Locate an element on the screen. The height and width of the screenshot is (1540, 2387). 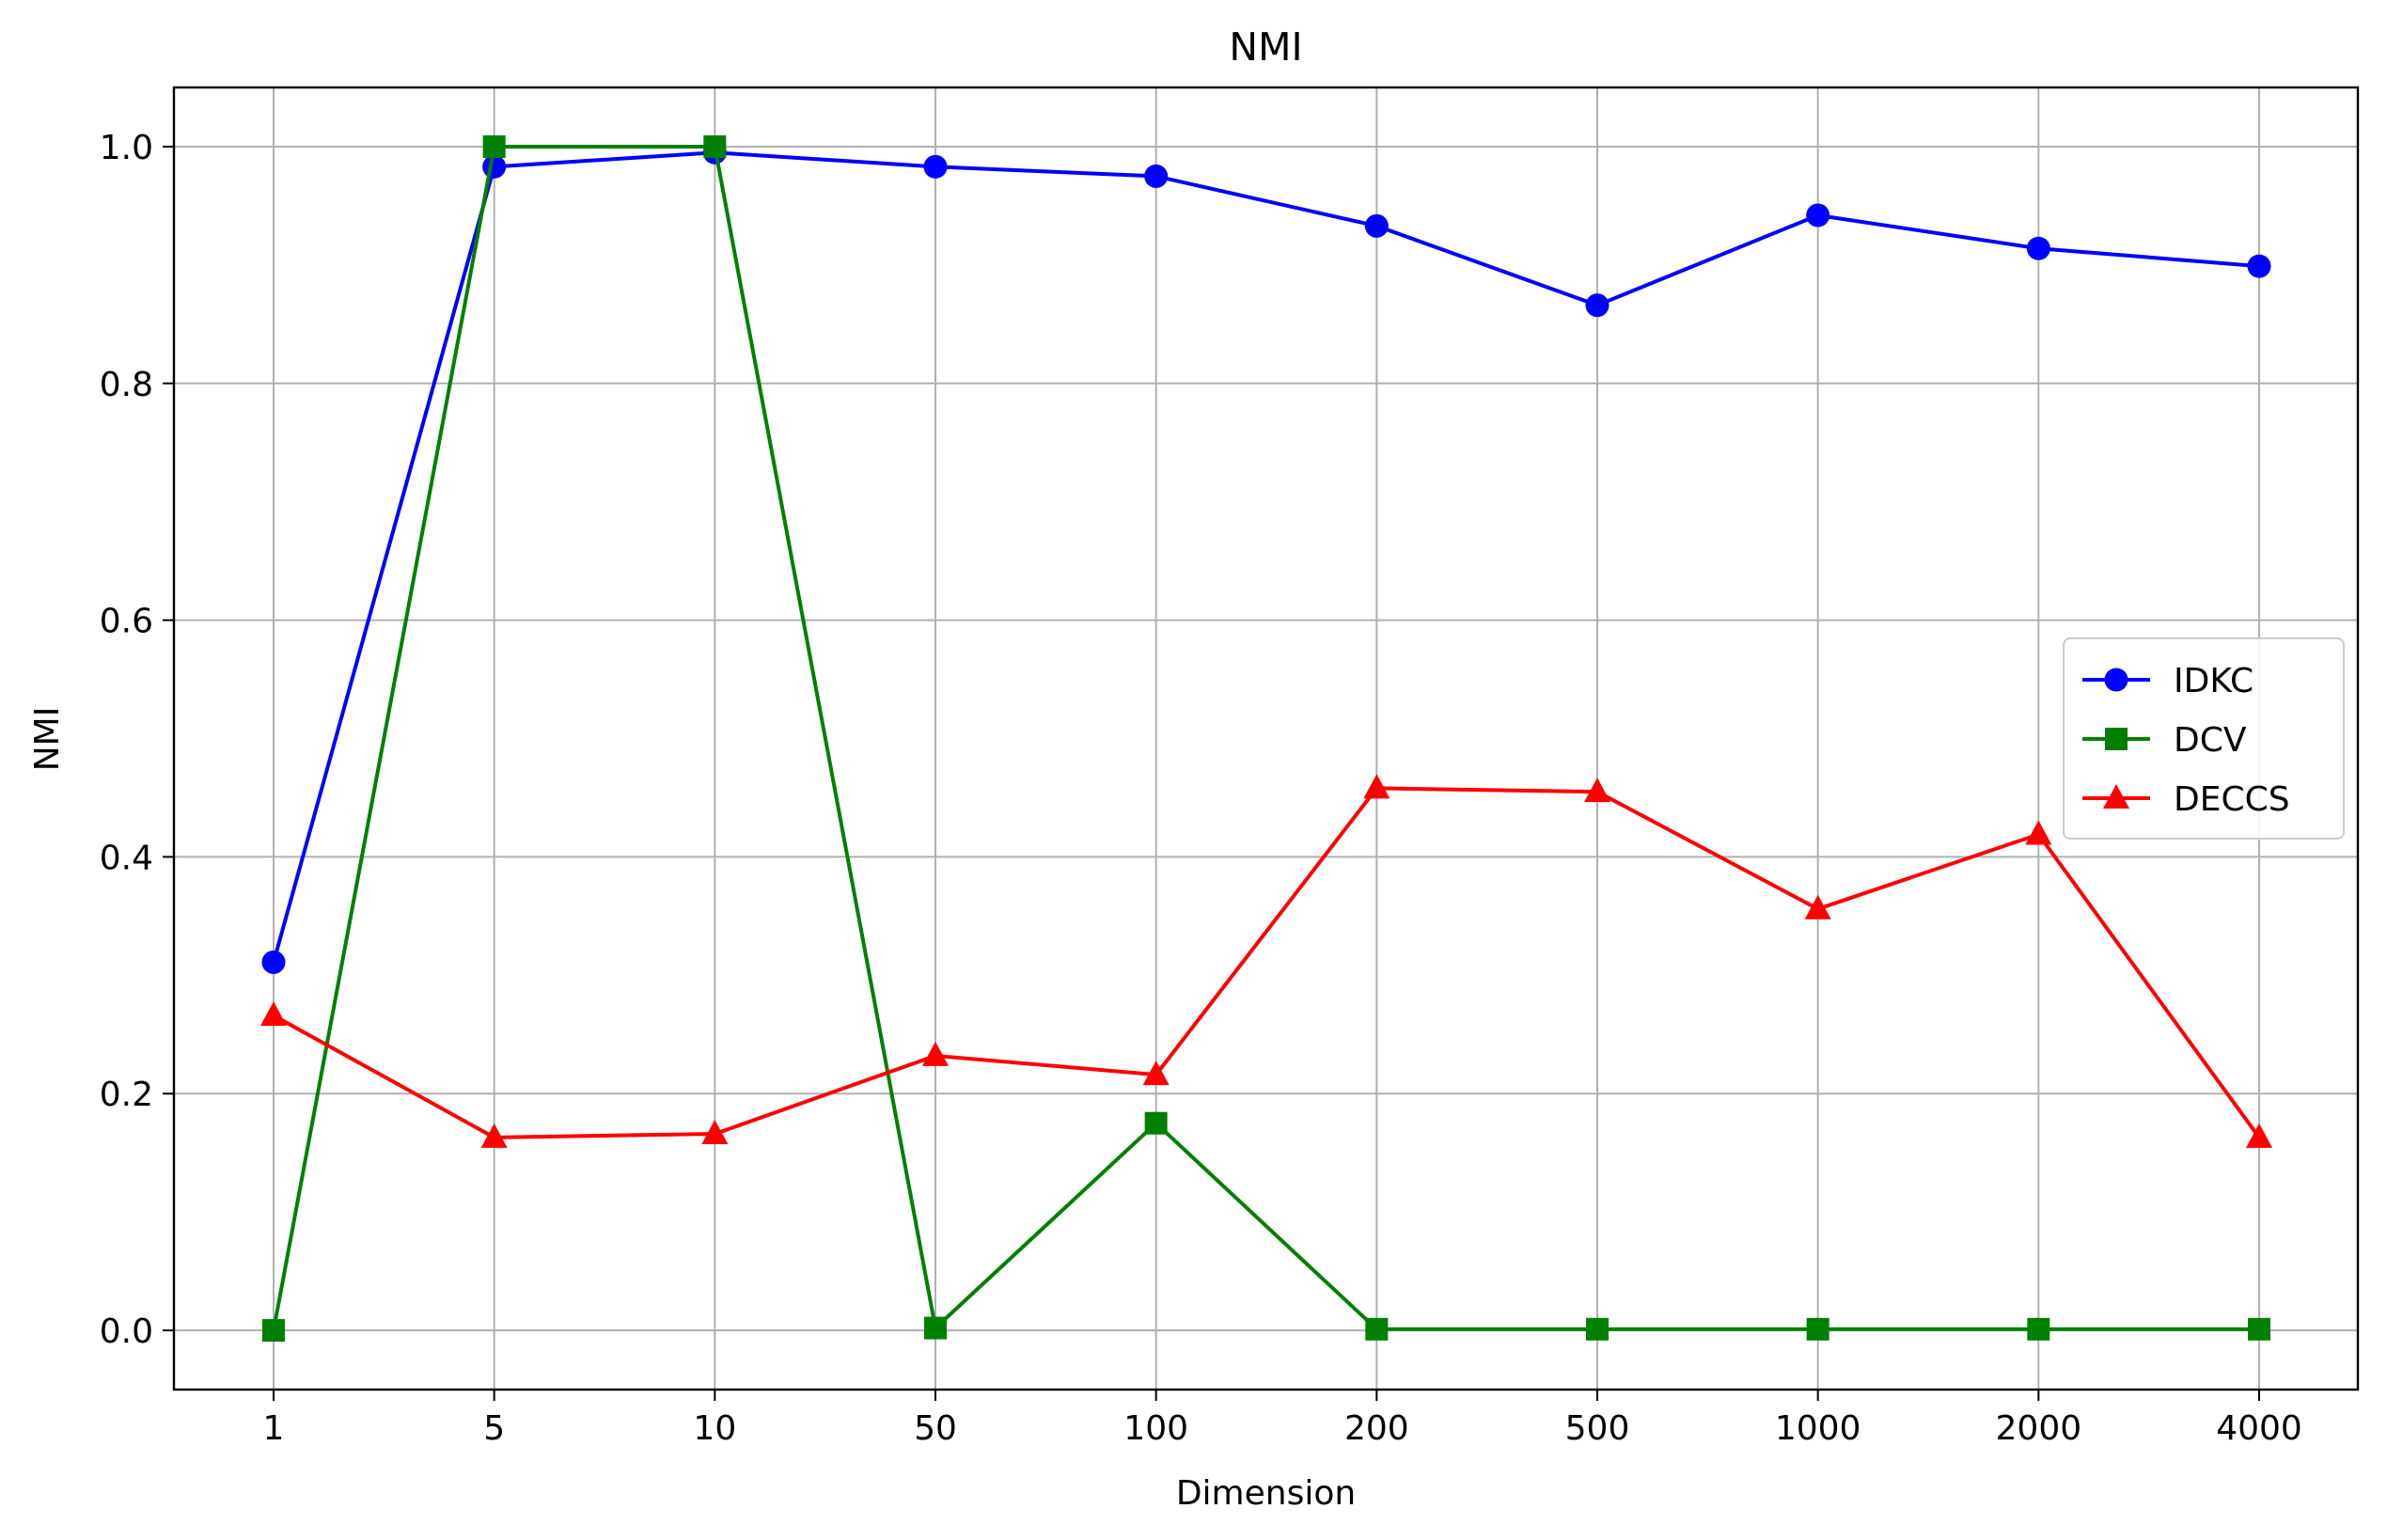
legend-label-idkc: IDKC is located at coordinates (2214, 681).